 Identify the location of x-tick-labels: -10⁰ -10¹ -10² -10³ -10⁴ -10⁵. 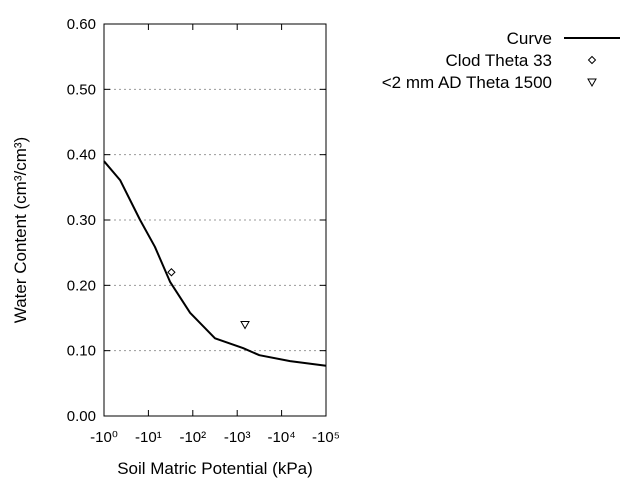
(215, 437).